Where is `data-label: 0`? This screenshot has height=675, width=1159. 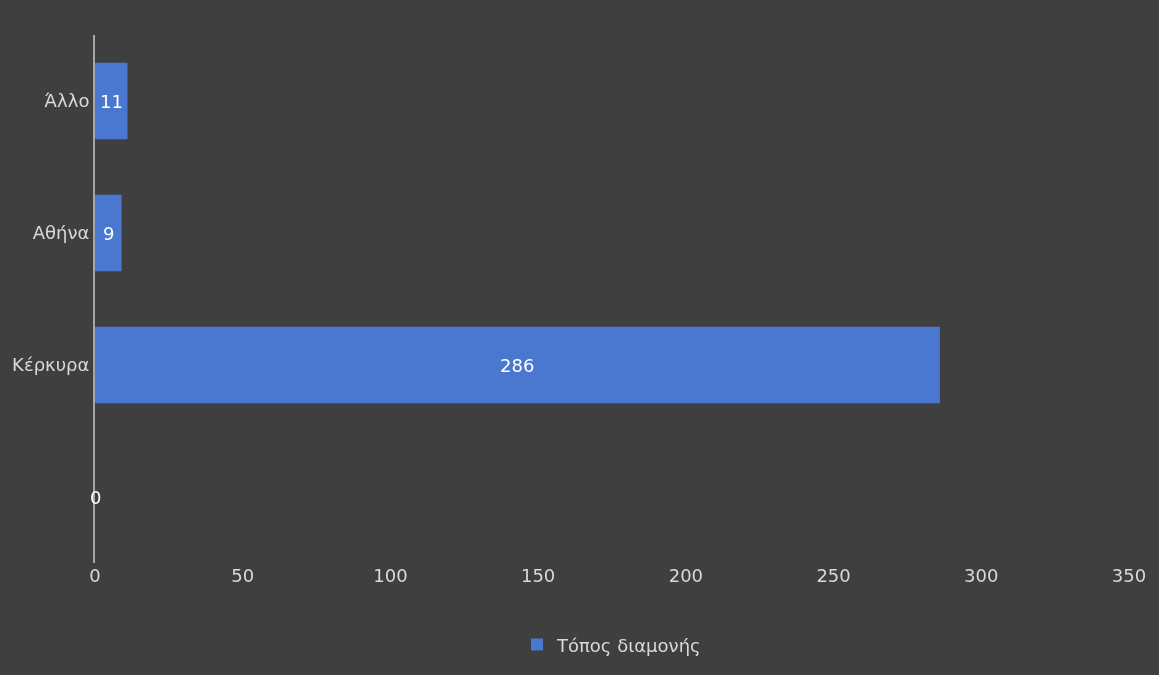
data-label: 0 is located at coordinates (96, 497).